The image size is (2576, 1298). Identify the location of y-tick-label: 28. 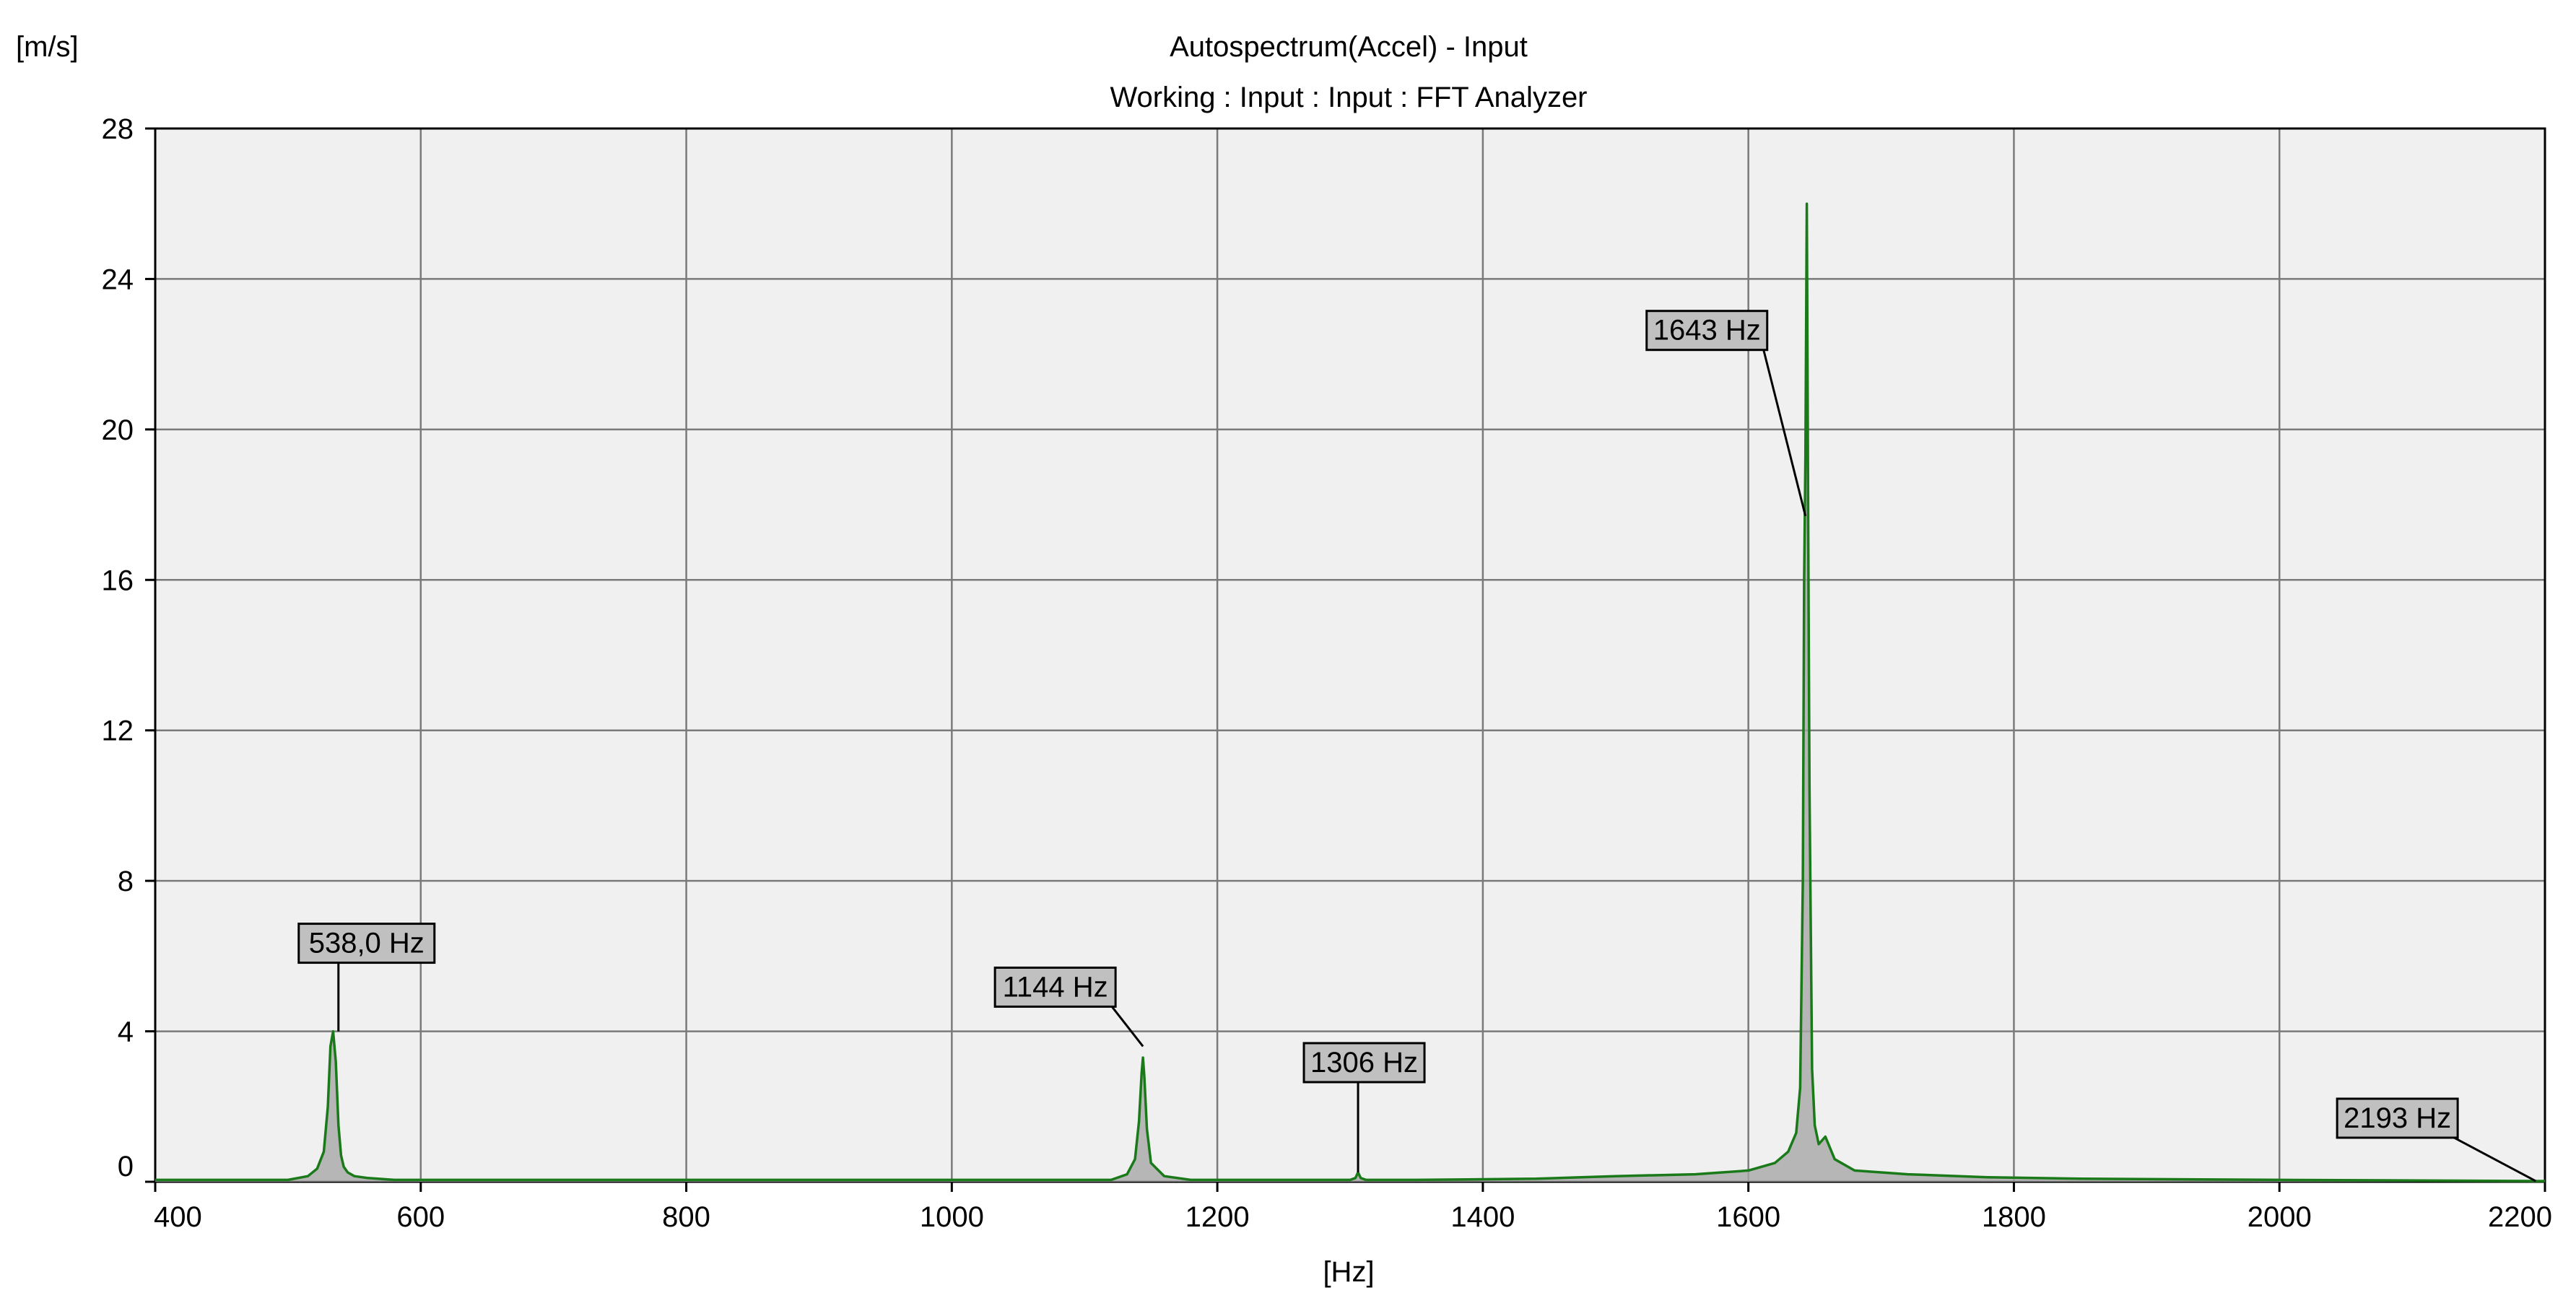
(118, 129).